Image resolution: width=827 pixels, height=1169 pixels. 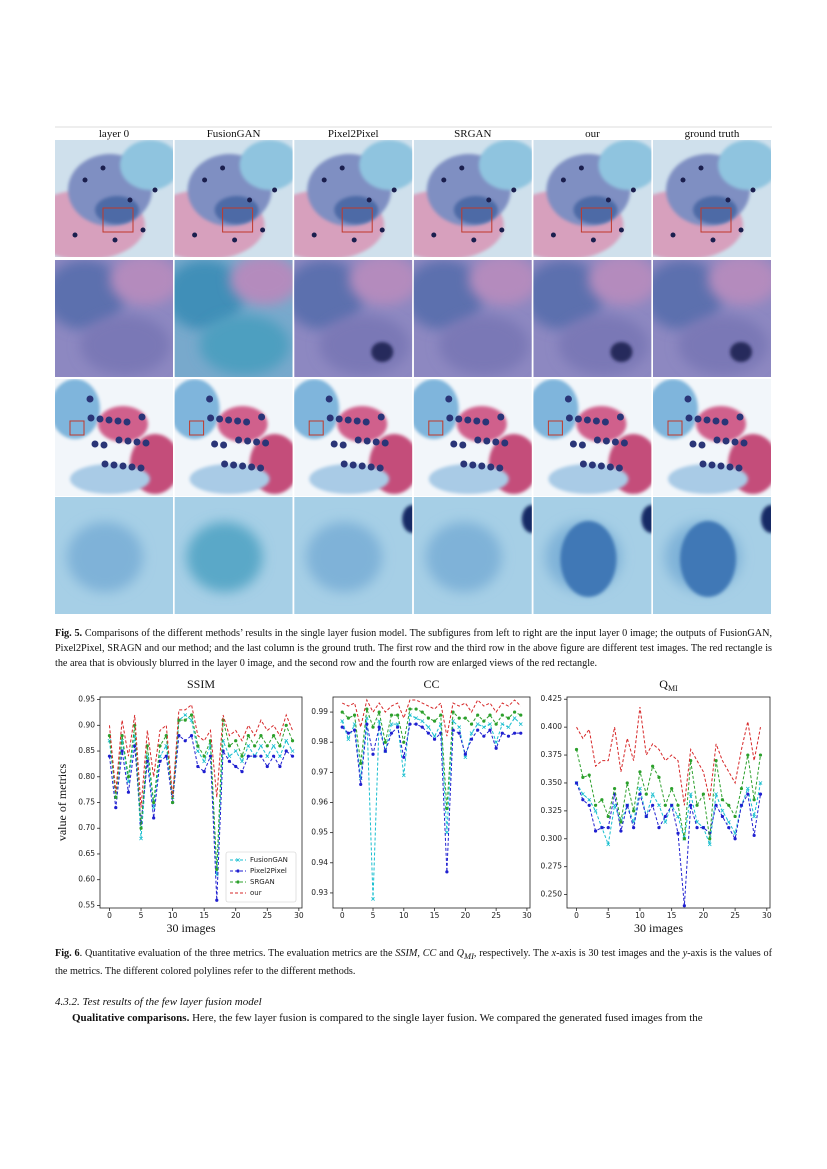 What do you see at coordinates (608, 915) in the screenshot?
I see `x-tick-label: 5` at bounding box center [608, 915].